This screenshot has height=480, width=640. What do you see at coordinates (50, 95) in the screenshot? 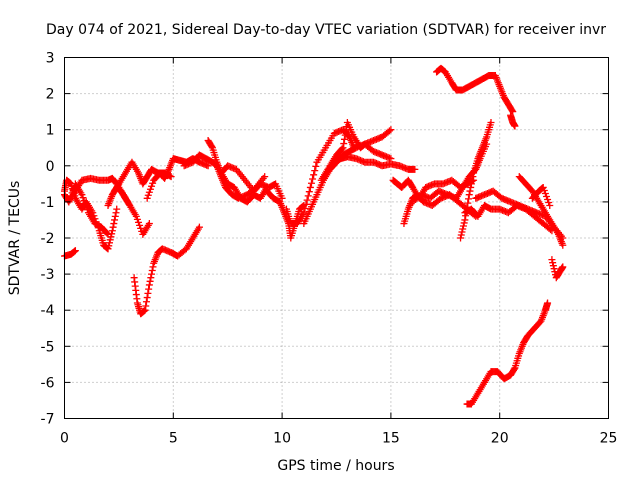
I see `y-tick-label: 2` at bounding box center [50, 95].